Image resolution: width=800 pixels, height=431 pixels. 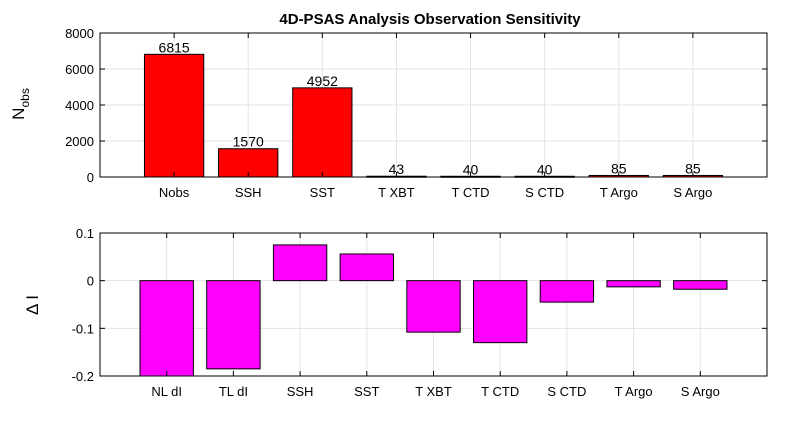 I want to click on bar-t-ctd, so click(x=500, y=312).